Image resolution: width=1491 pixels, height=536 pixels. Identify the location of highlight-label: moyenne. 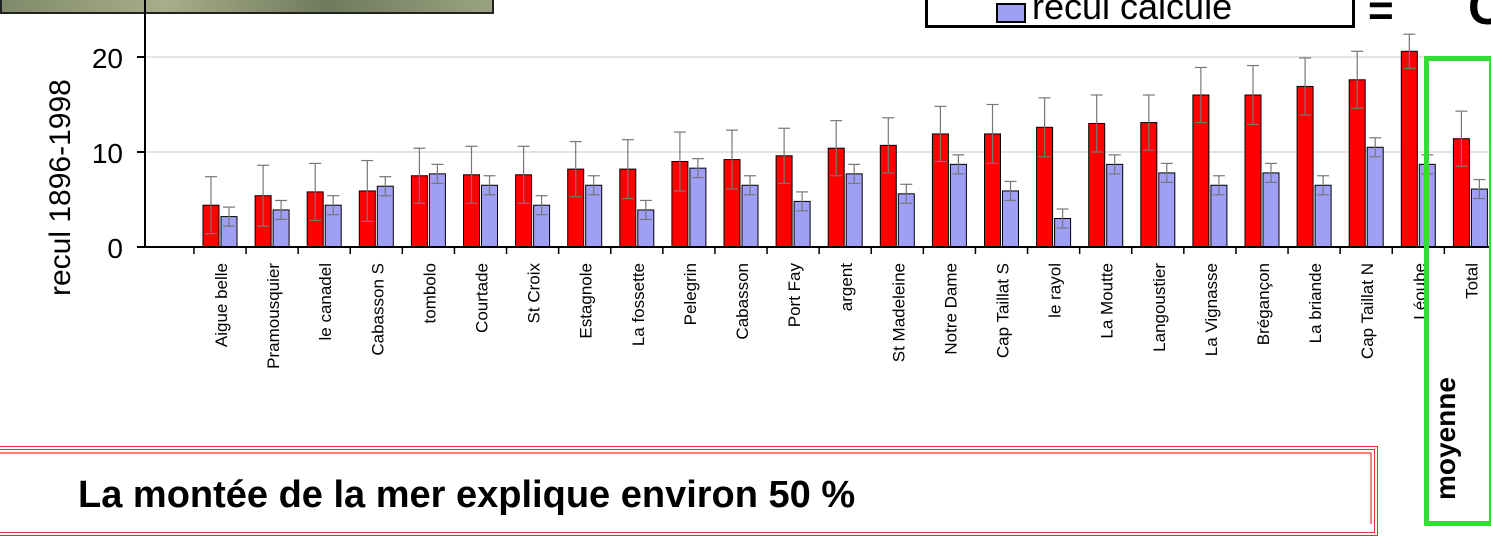
(1445, 438).